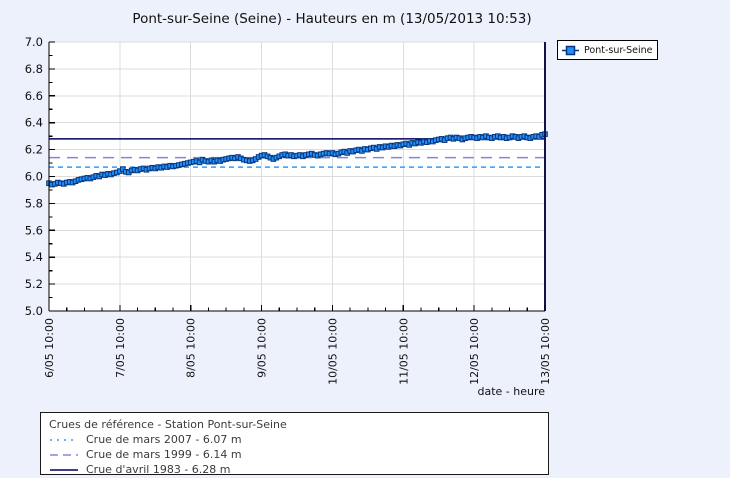 The width and height of the screenshot is (730, 478). What do you see at coordinates (34, 150) in the screenshot?
I see `y-tick-label: 6.2` at bounding box center [34, 150].